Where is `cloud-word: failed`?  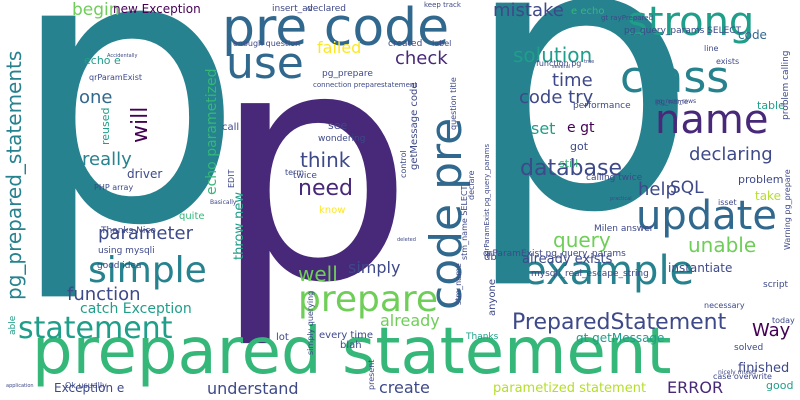 cloud-word: failed is located at coordinates (339, 47).